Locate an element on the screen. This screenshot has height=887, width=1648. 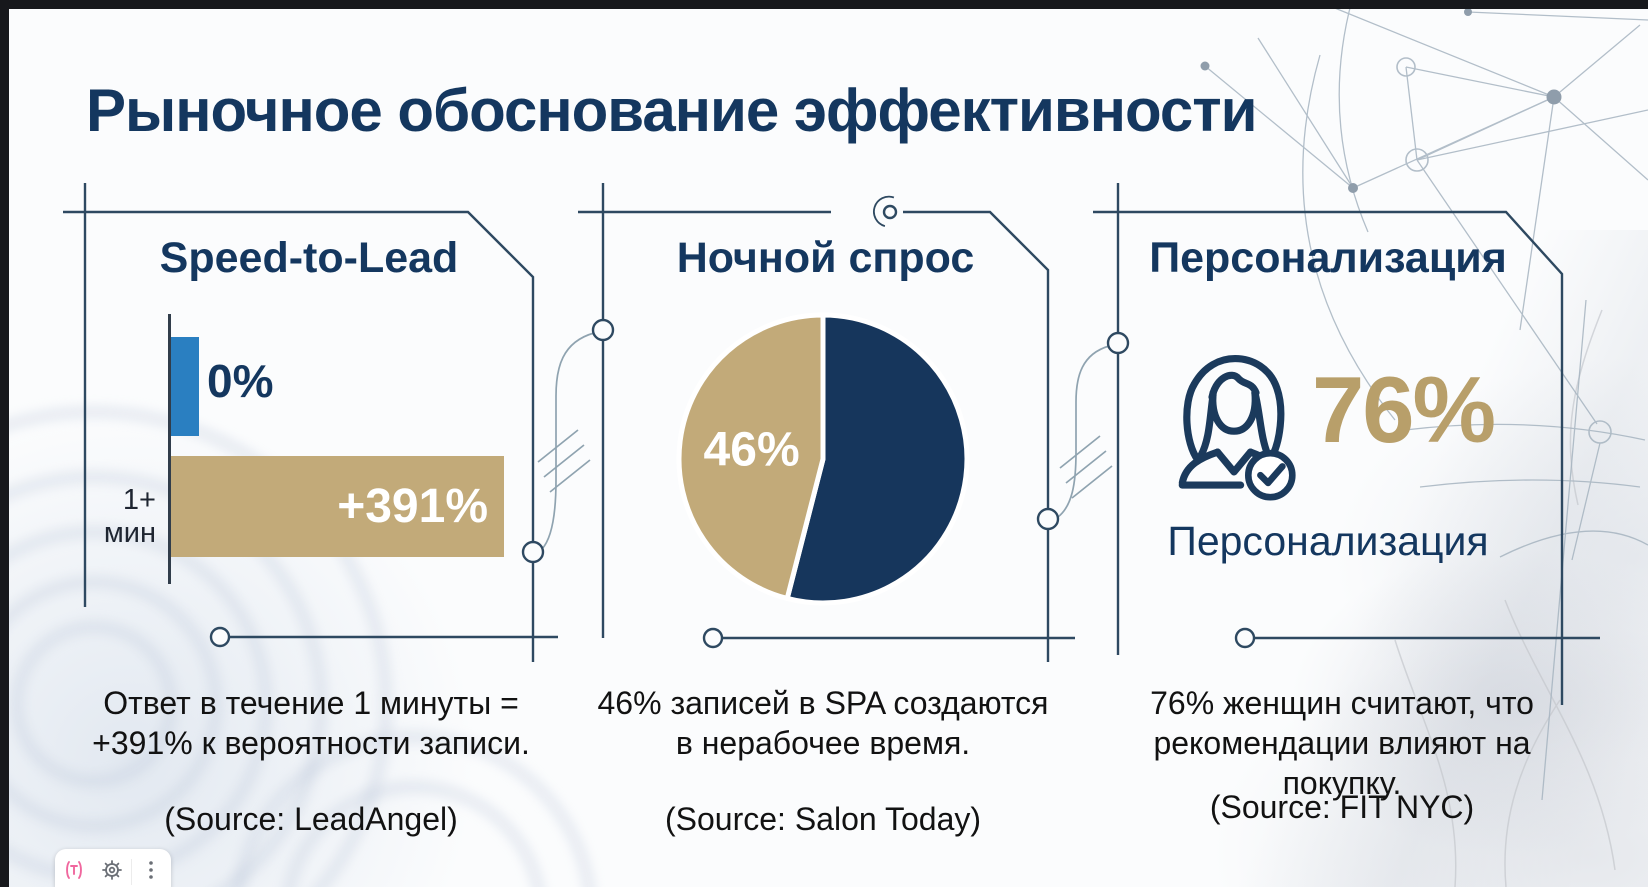
panel2-spiral-node is located at coordinates (890, 212).